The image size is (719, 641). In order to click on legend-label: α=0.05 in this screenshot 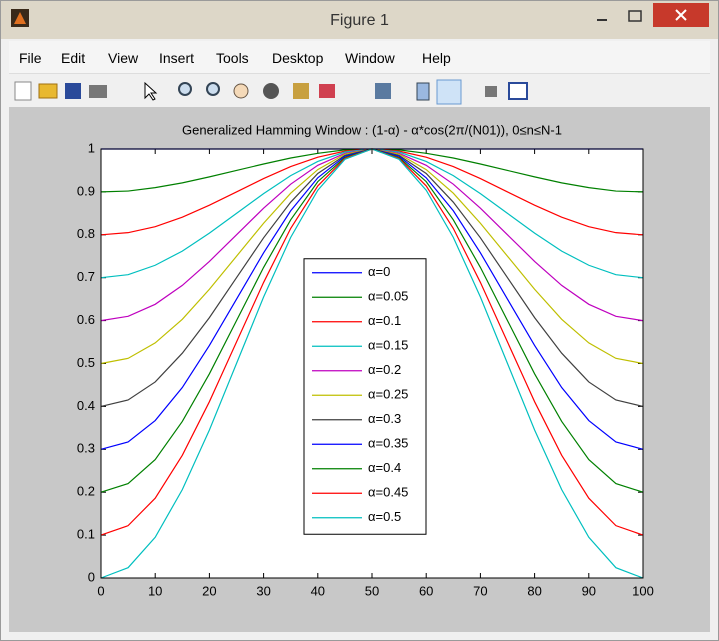, I will do `click(388, 296)`.